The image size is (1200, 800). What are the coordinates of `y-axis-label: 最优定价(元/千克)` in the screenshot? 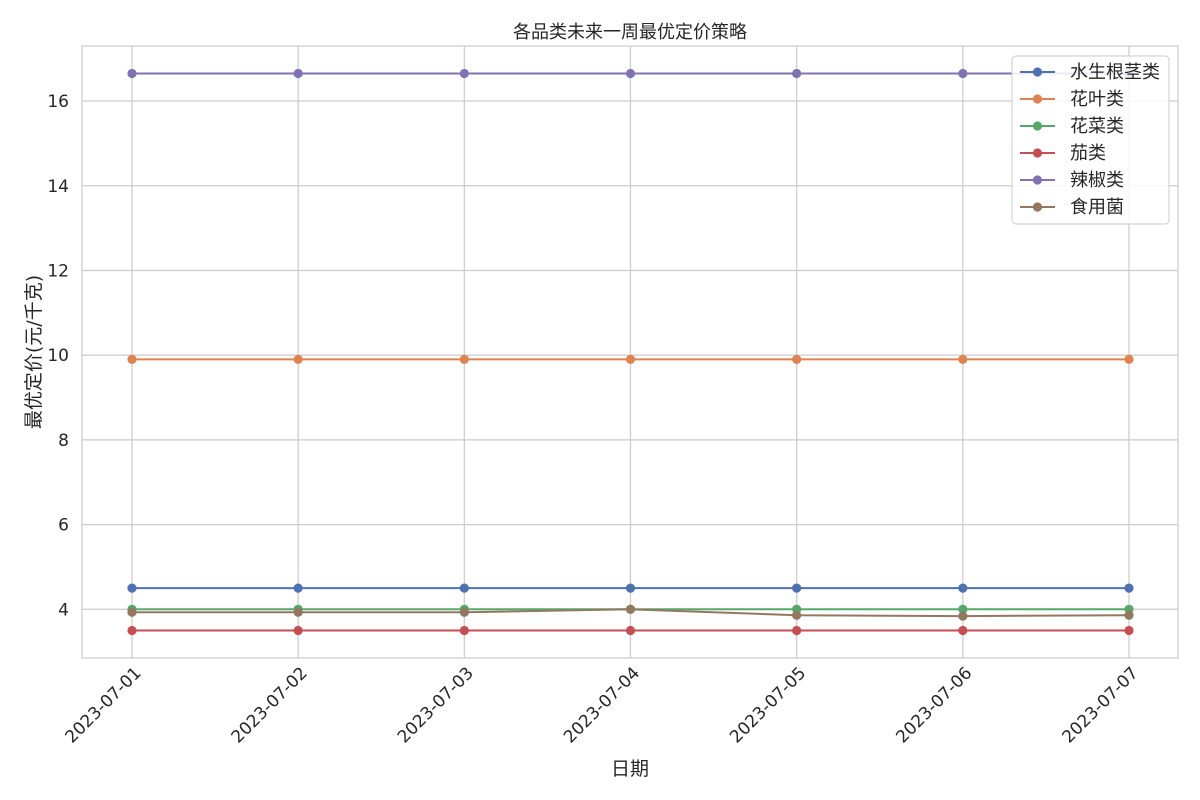 It's located at (34, 352).